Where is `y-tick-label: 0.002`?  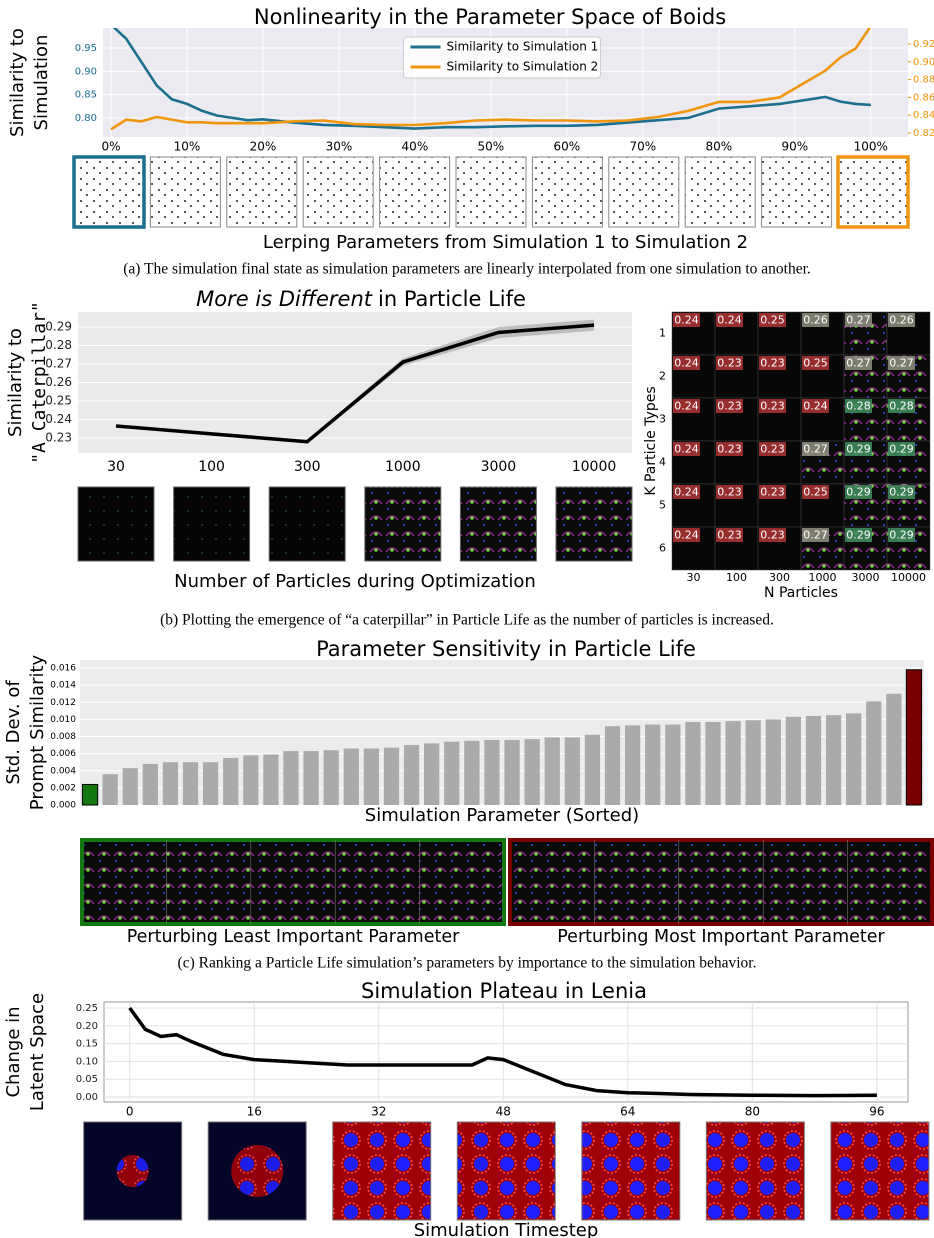
y-tick-label: 0.002 is located at coordinates (63, 788).